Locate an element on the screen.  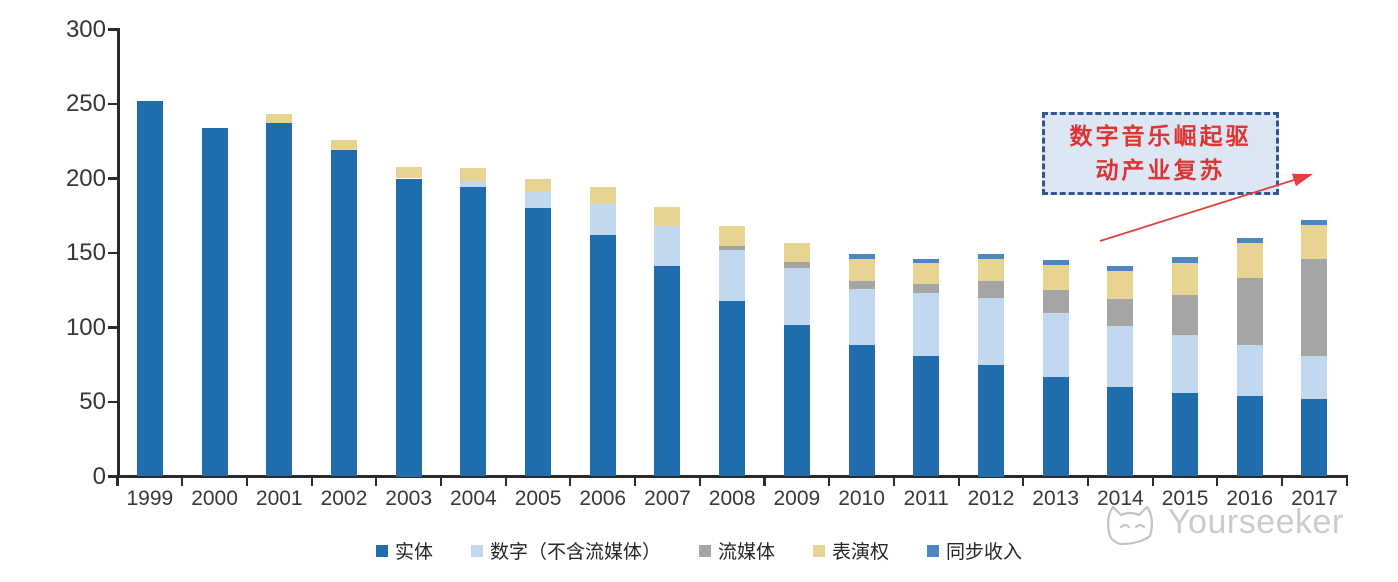
legend-item: 实体 is located at coordinates (404, 550).